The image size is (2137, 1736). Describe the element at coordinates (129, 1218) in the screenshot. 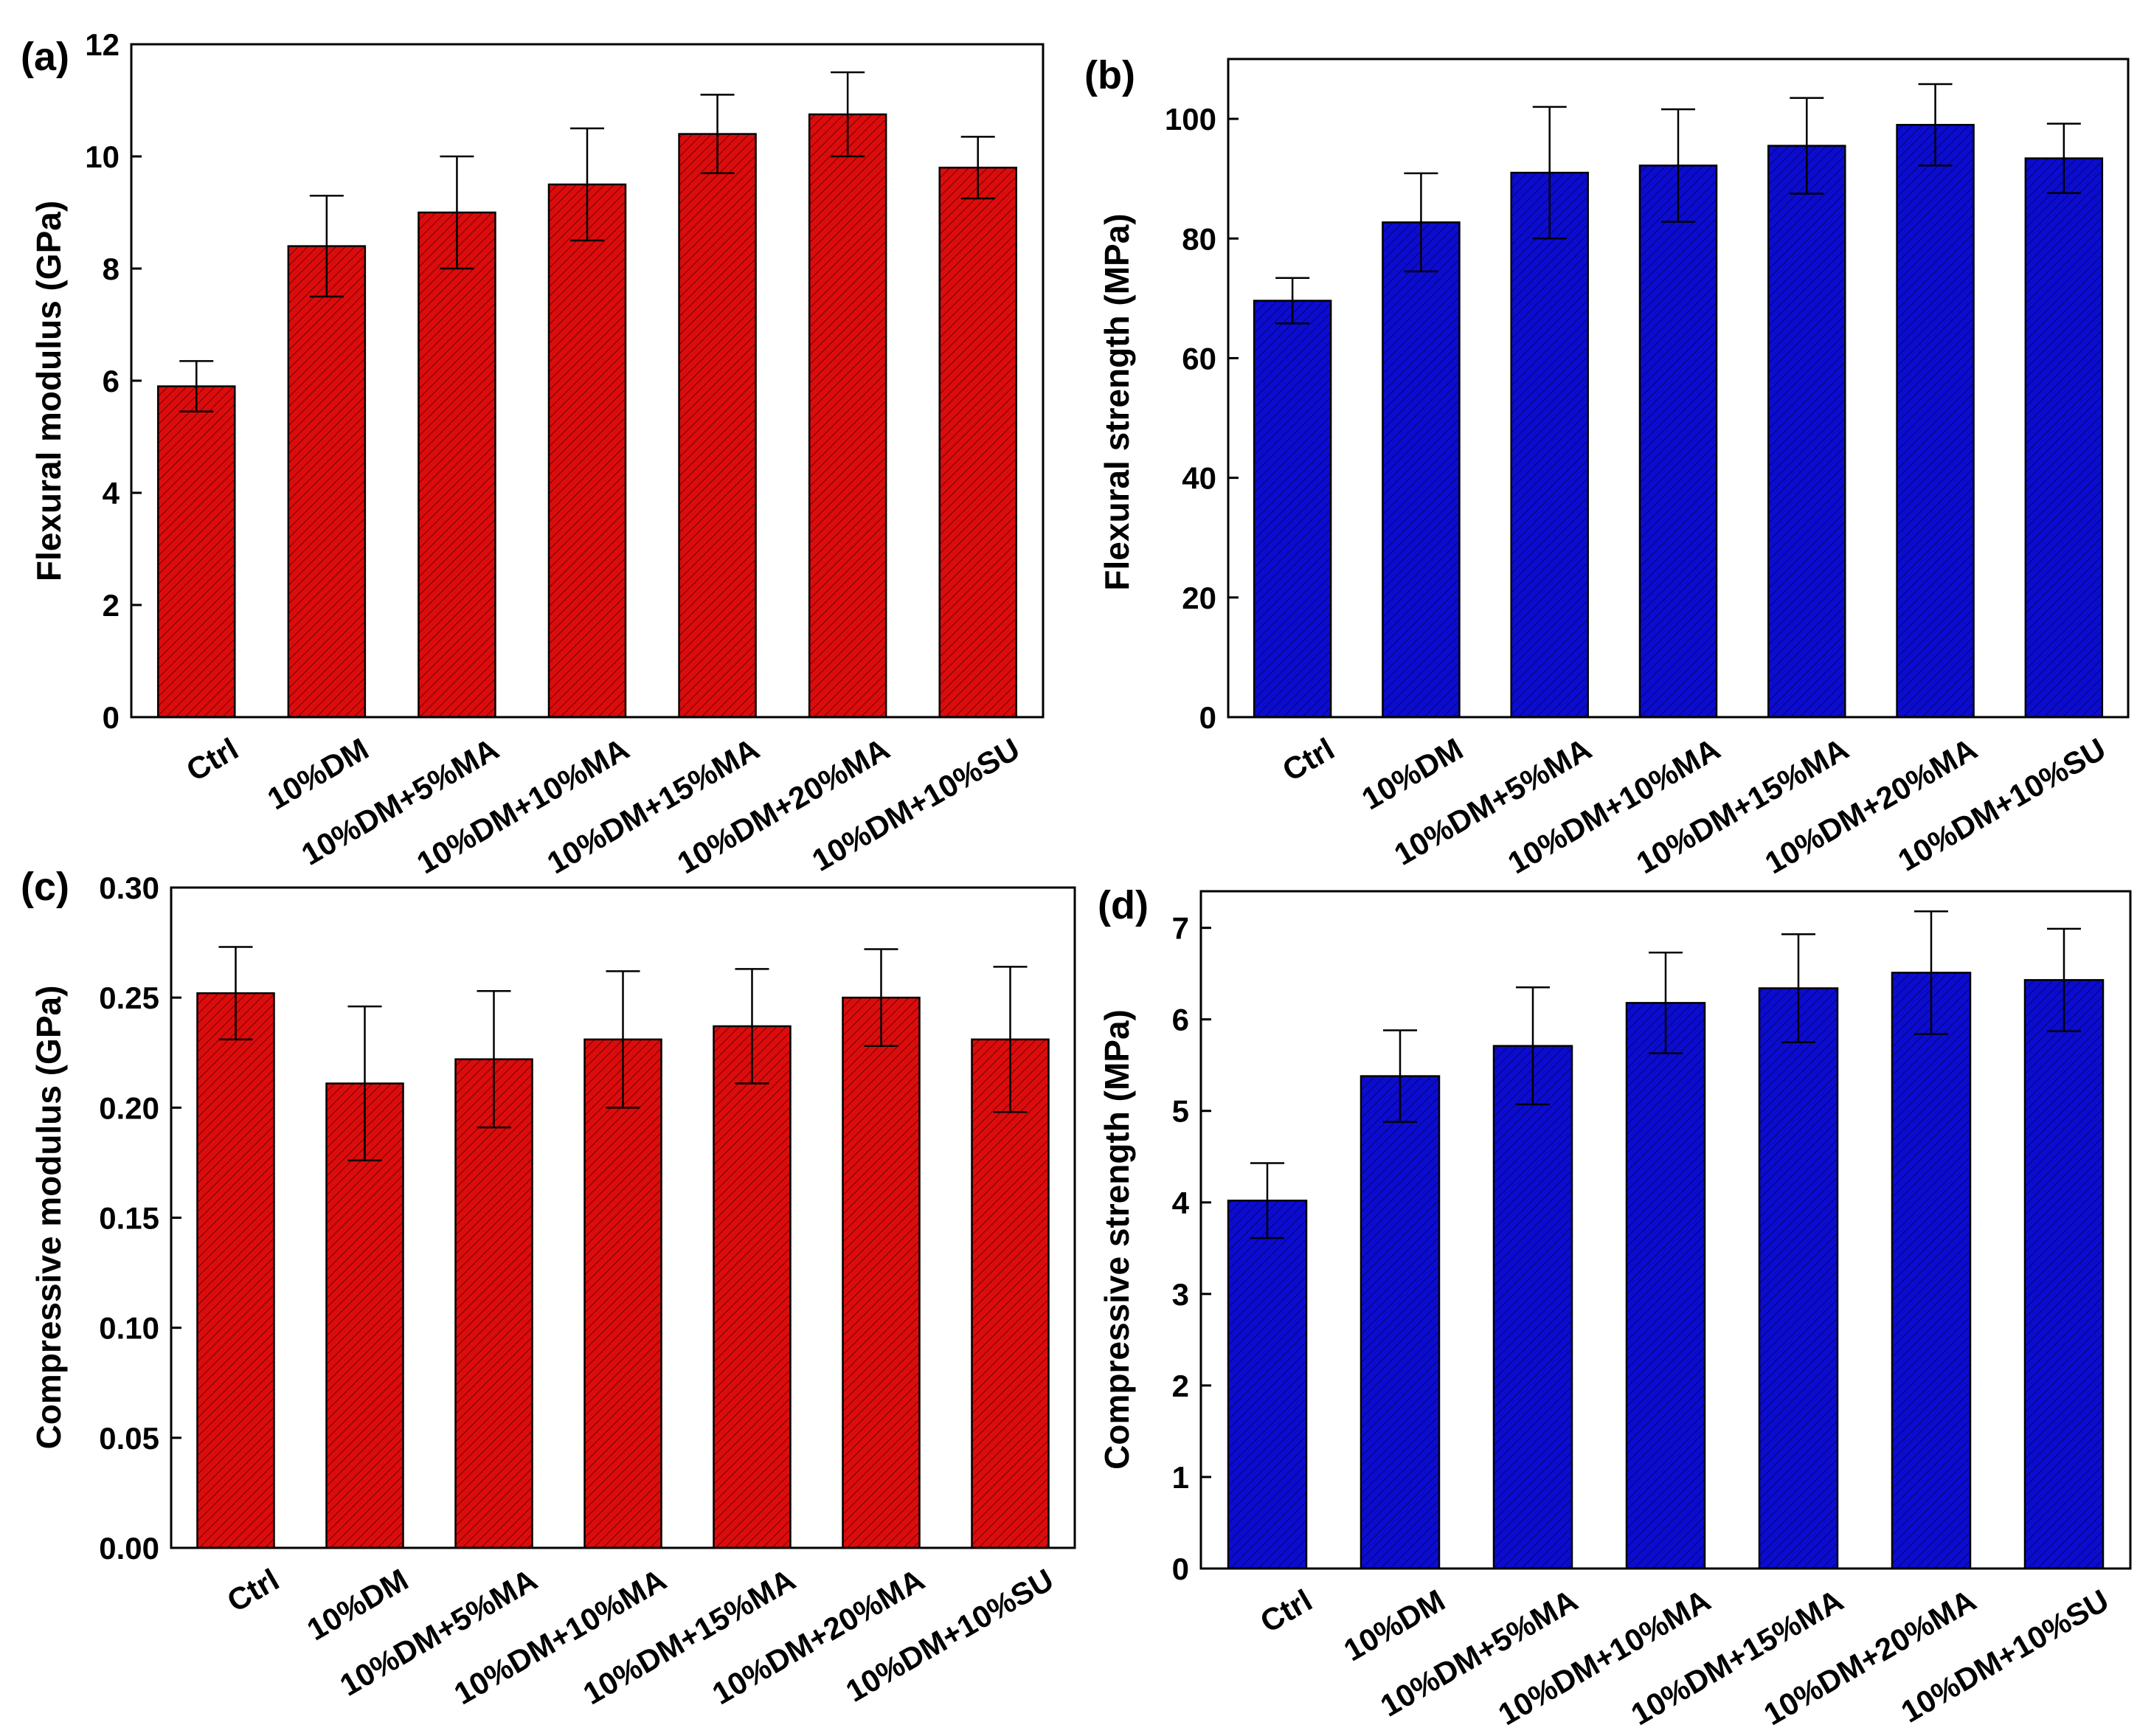

I see `y-tick-label: 0.15` at that location.